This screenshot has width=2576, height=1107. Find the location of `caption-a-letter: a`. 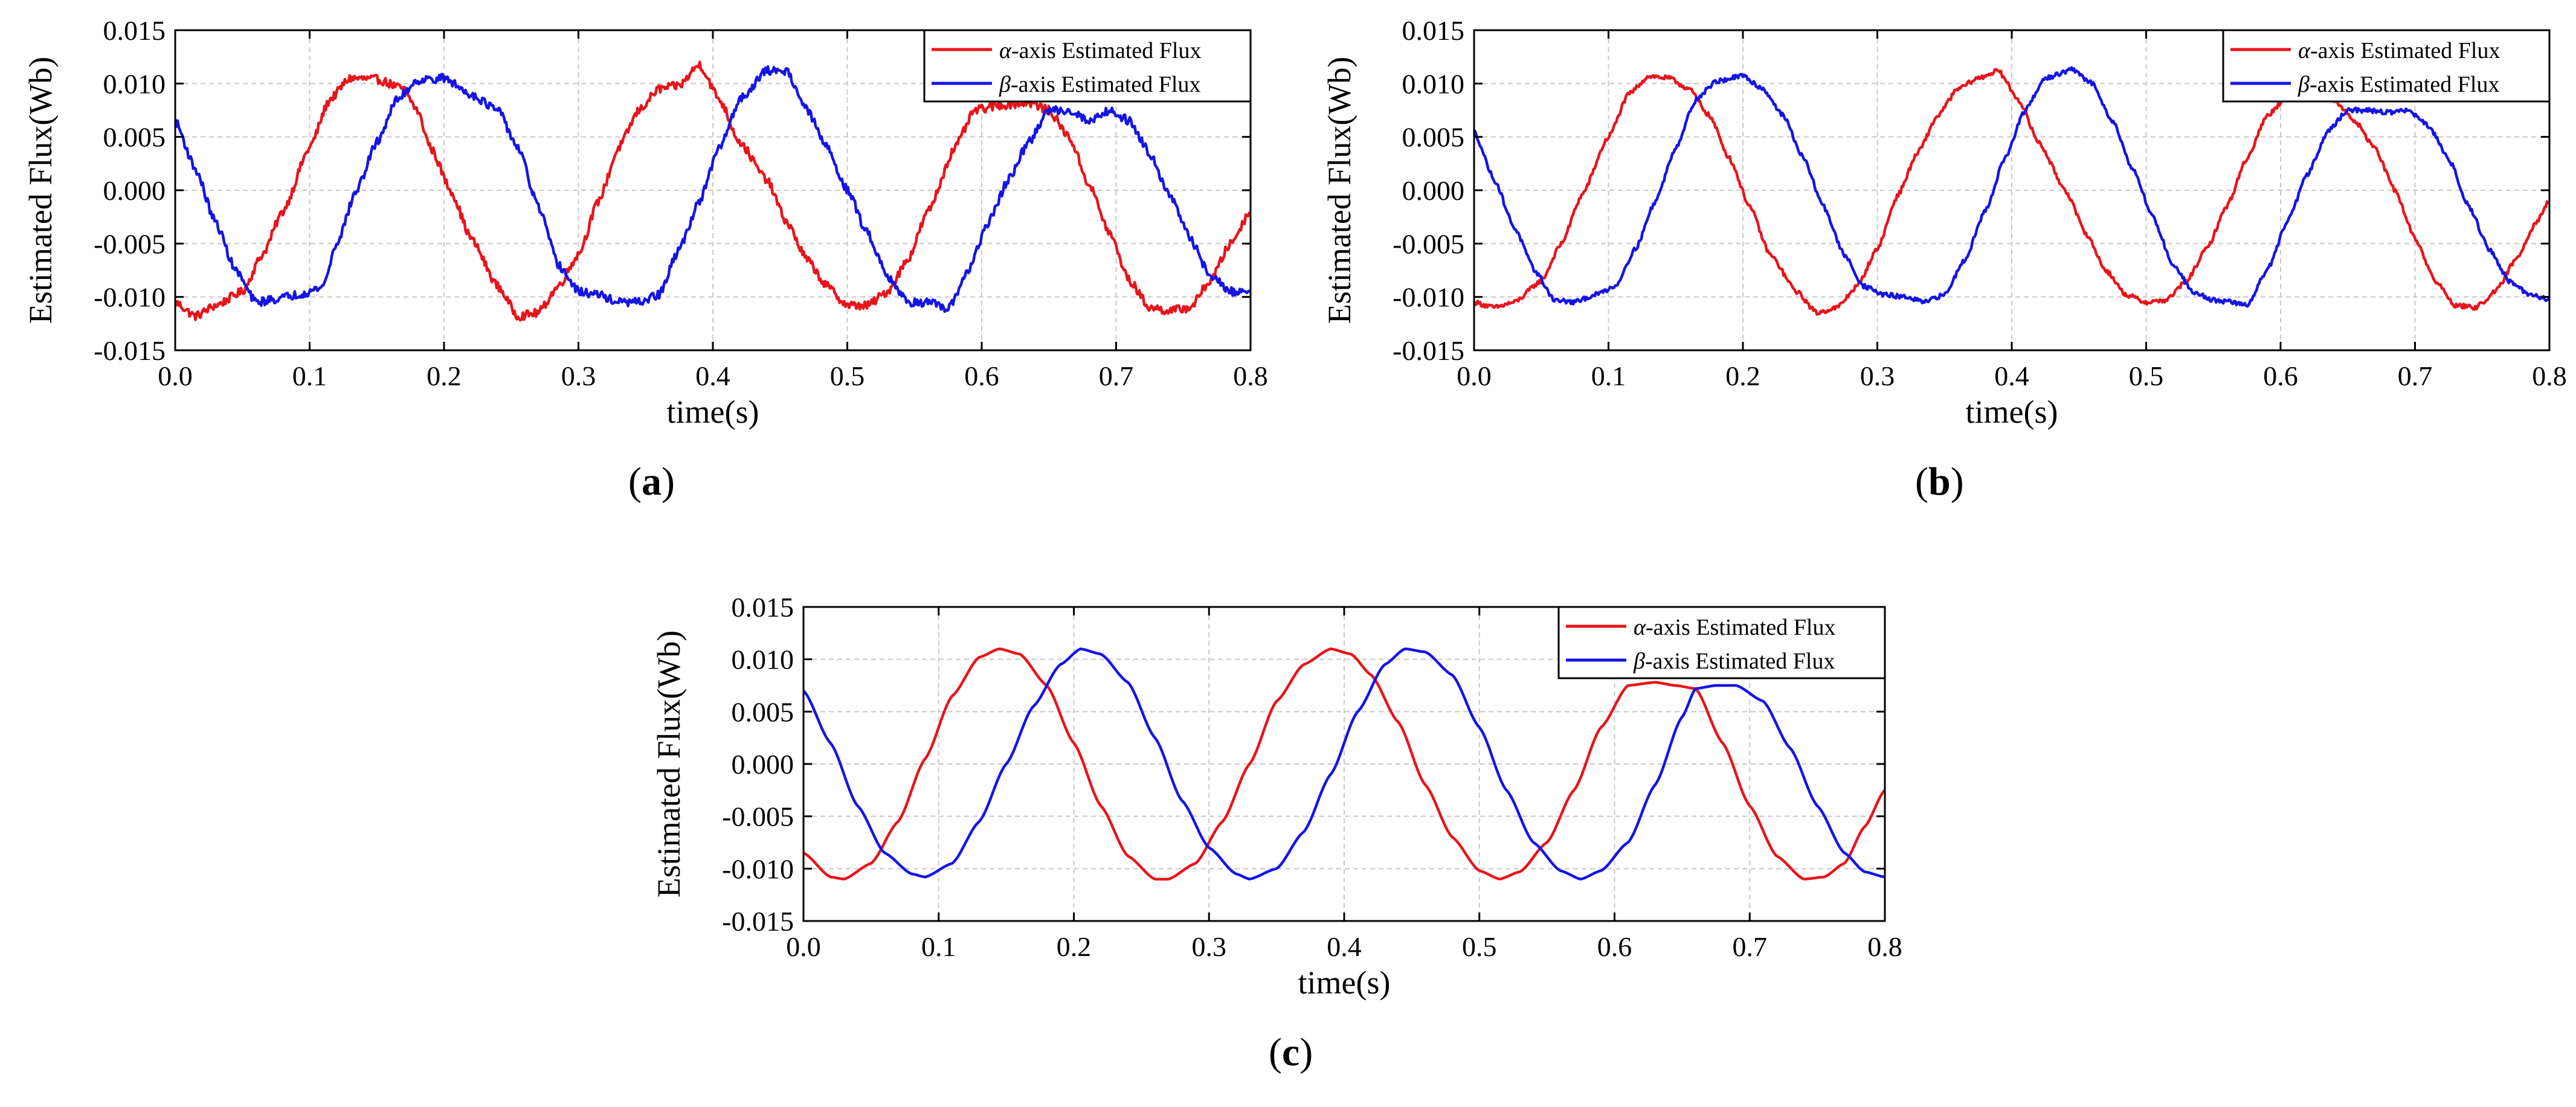

caption-a-letter: a is located at coordinates (651, 482).